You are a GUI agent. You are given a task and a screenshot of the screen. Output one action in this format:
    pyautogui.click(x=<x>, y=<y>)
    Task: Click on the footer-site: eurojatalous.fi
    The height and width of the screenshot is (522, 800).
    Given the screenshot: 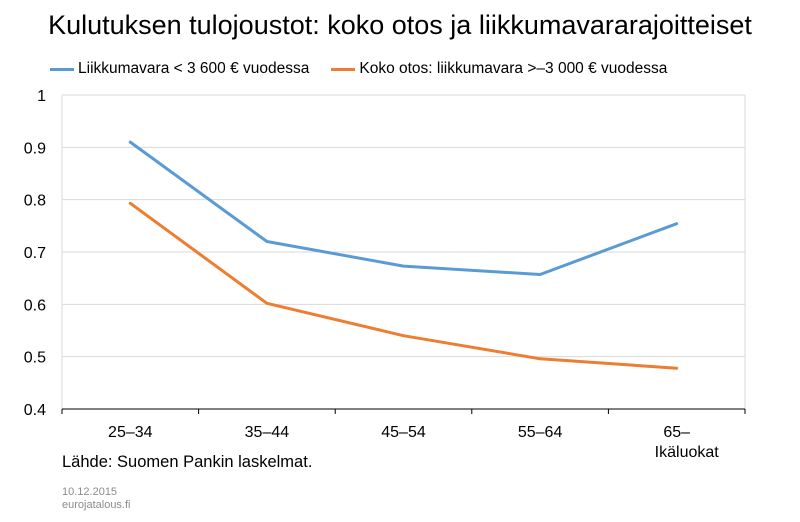 What is the action you would take?
    pyautogui.click(x=96, y=505)
    